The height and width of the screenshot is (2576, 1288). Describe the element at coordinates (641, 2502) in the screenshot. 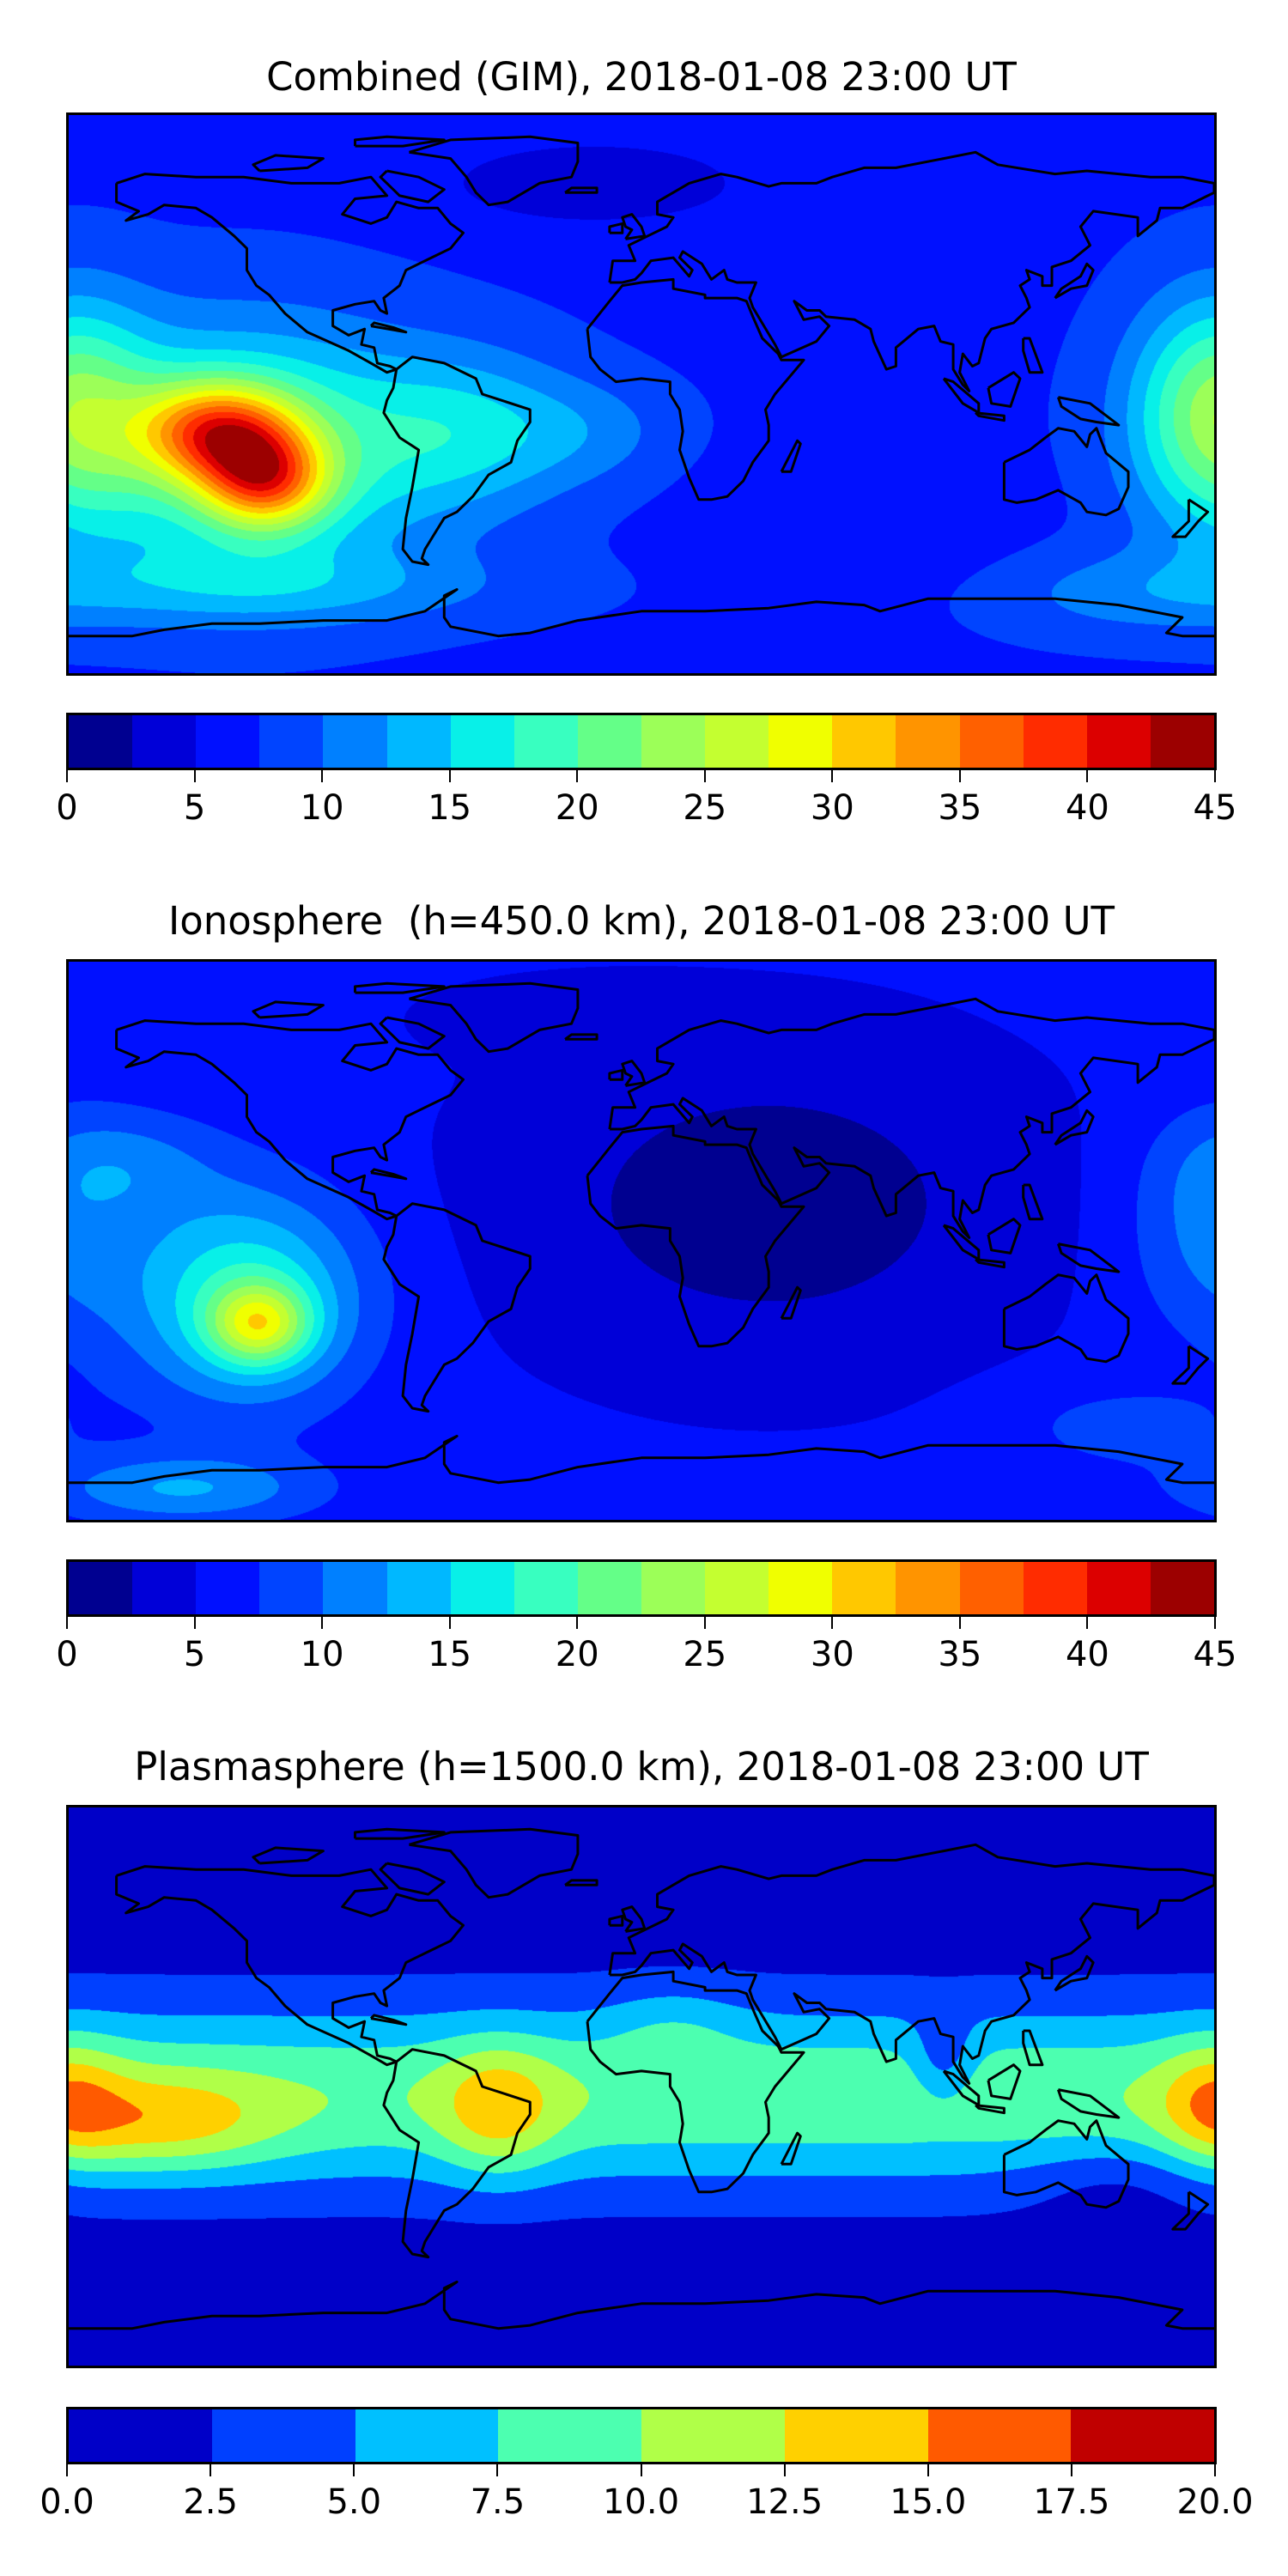

I see `colorbar-tick-label: 10.0` at that location.